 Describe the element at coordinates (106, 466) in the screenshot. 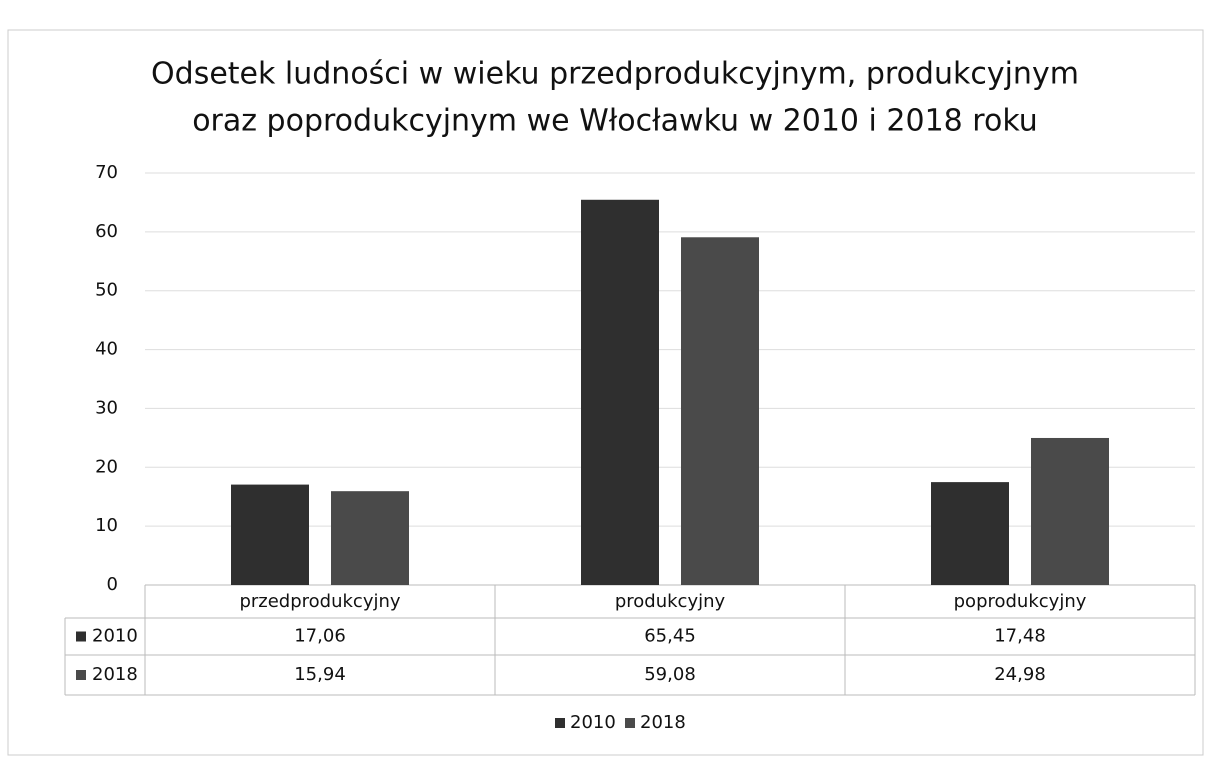

I see `y-tick-label: 20` at that location.